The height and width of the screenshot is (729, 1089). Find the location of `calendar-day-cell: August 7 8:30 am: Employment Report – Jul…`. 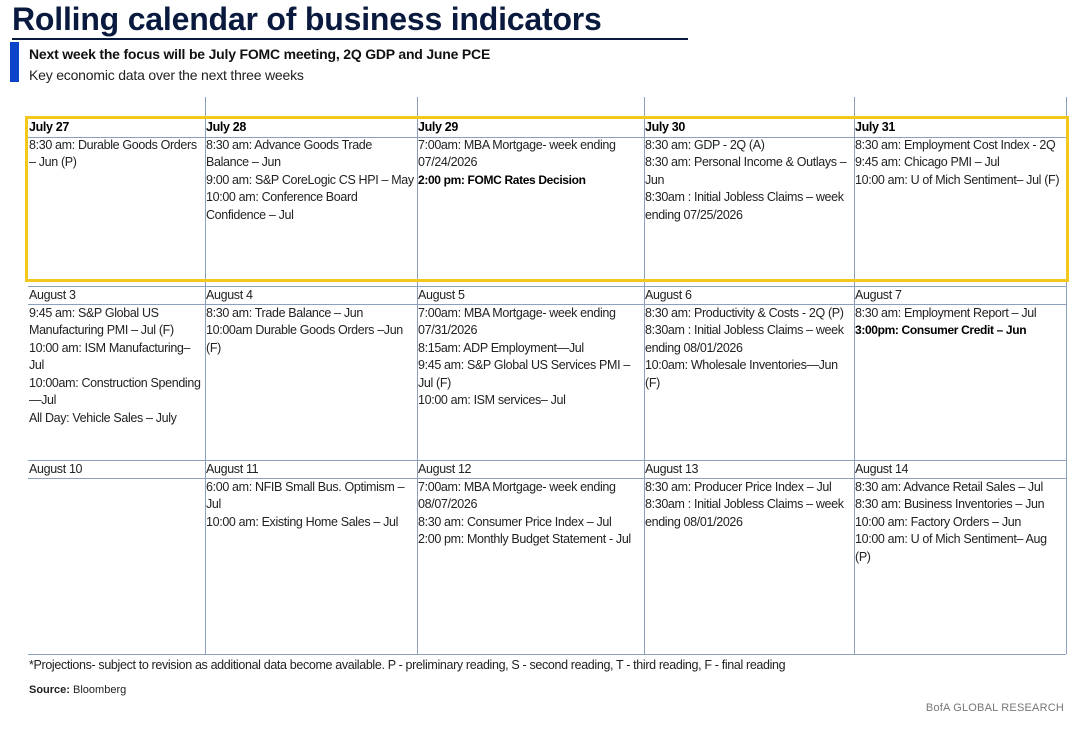

calendar-day-cell: August 7 8:30 am: Employment Report – Jul… is located at coordinates (960, 373).